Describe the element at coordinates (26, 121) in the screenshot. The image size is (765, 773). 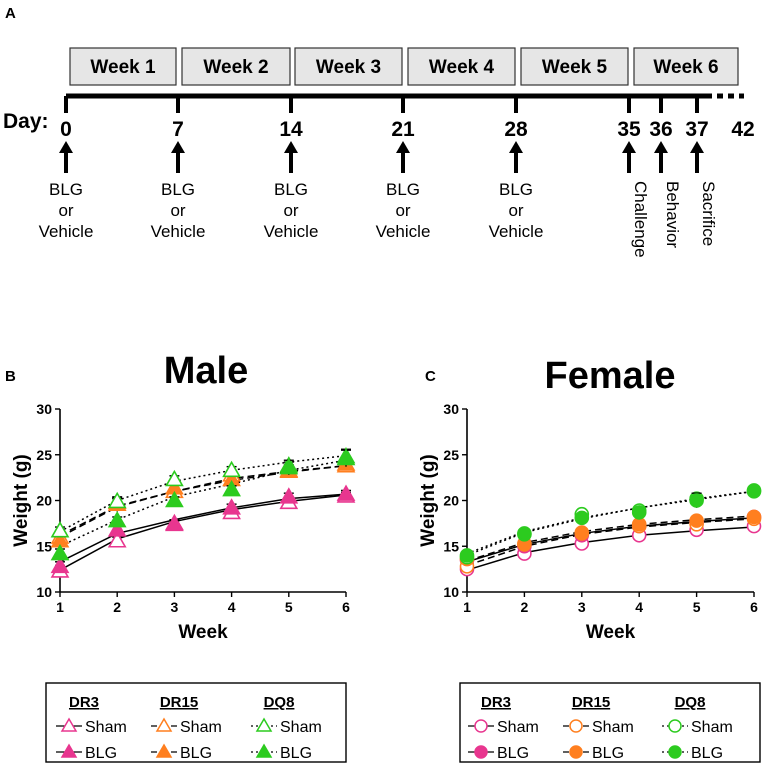
I see `day-label: Day:` at that location.